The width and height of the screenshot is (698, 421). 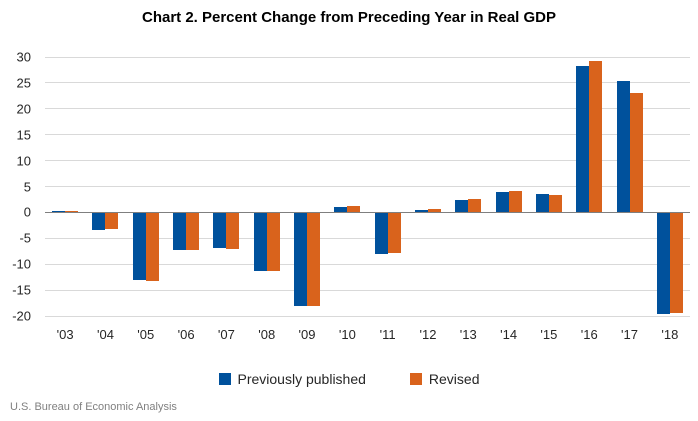 What do you see at coordinates (267, 334) in the screenshot?
I see `x-axis-tick-label: '08` at bounding box center [267, 334].